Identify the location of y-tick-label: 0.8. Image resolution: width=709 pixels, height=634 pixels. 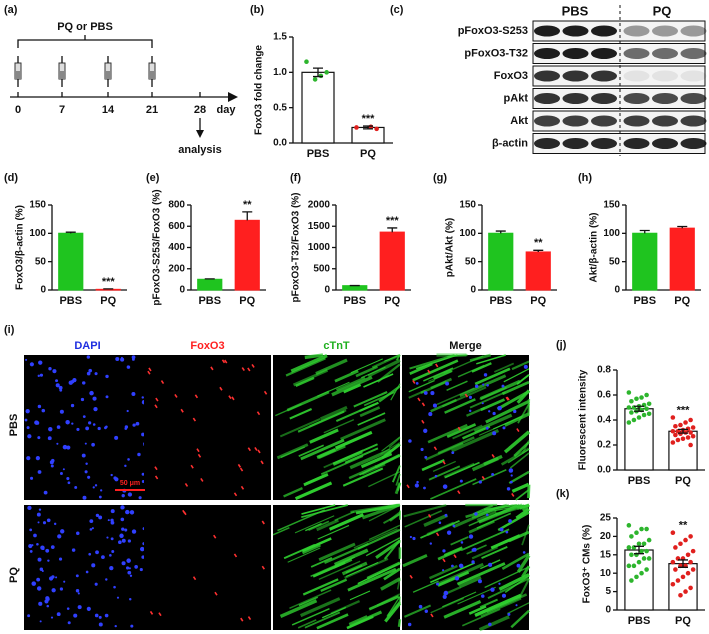
(604, 370).